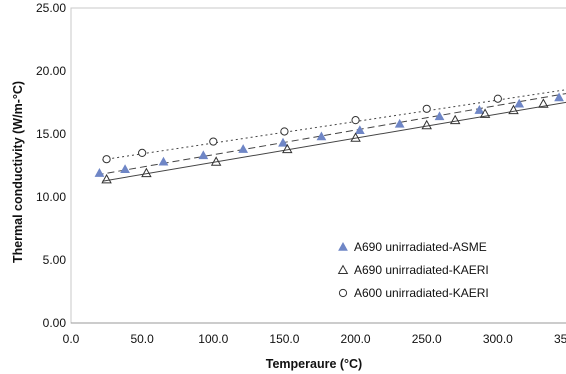 Image resolution: width=566 pixels, height=374 pixels. I want to click on x-tick-label: 100.0, so click(213, 339).